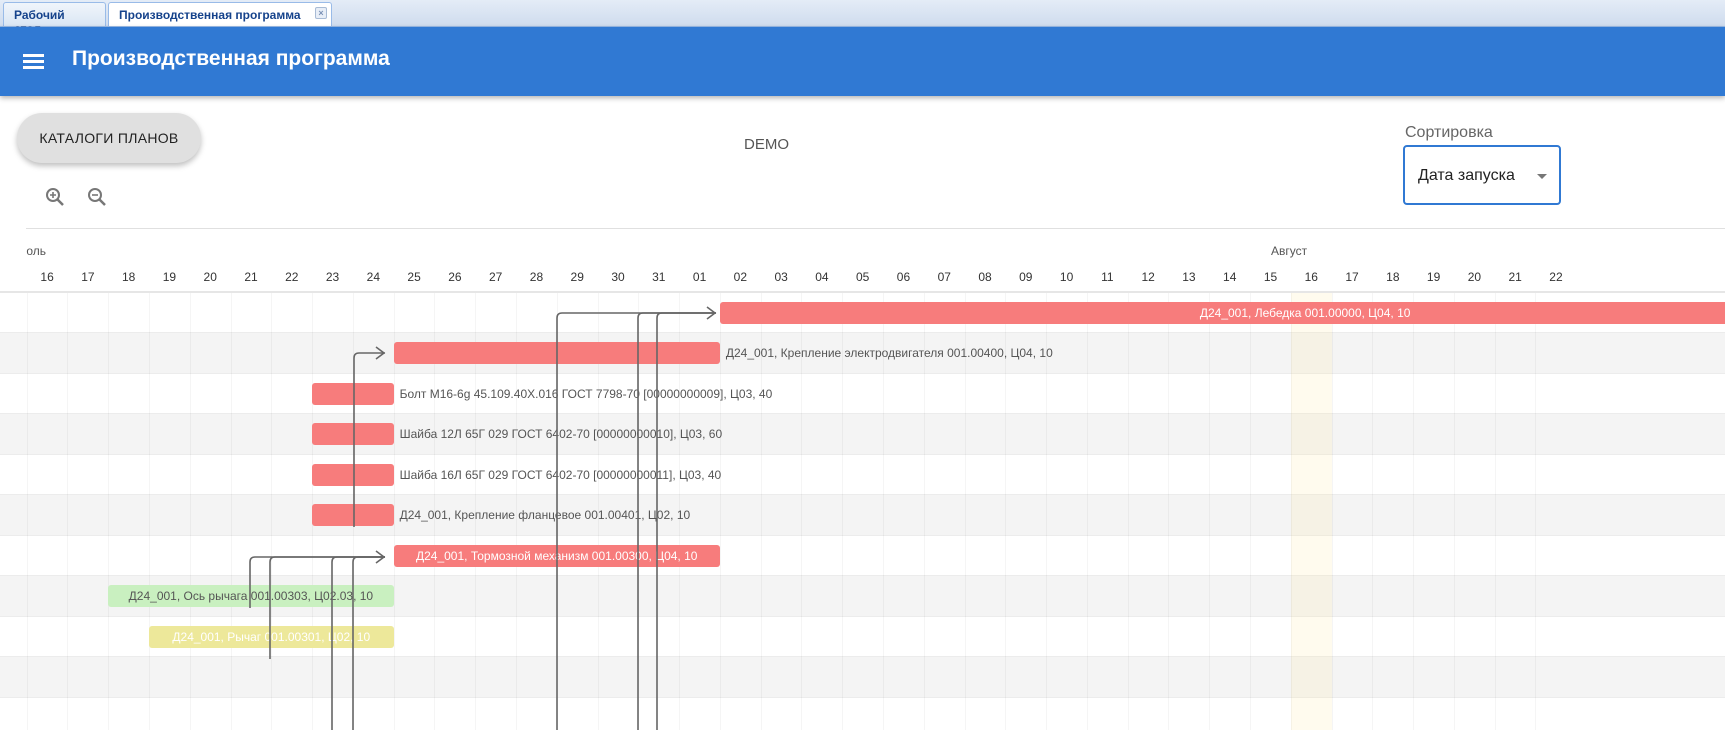 This screenshot has height=730, width=1725. Describe the element at coordinates (495, 277) in the screenshot. I see `day-label: 27` at that location.